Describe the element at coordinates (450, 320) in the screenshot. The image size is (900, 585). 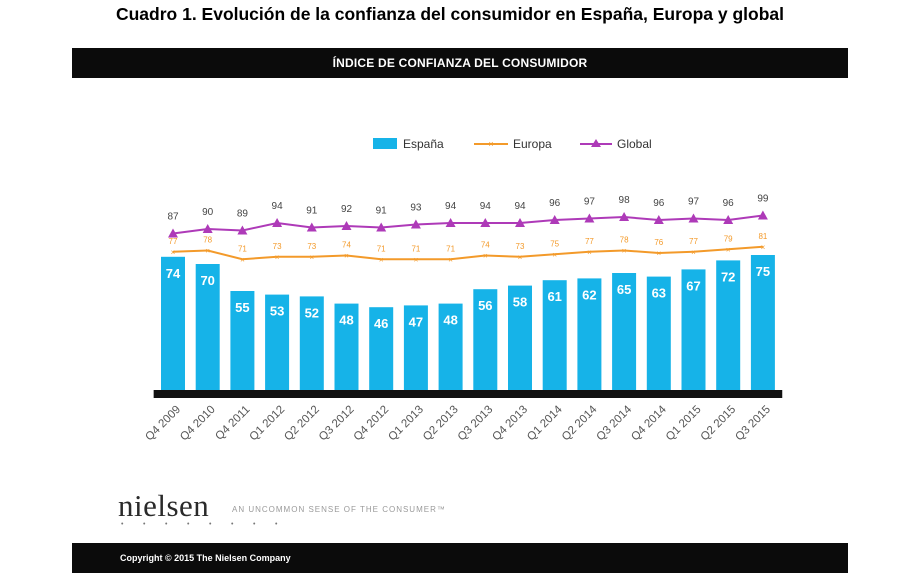
I see `bar-label-espana-q2-2013: 48` at that location.